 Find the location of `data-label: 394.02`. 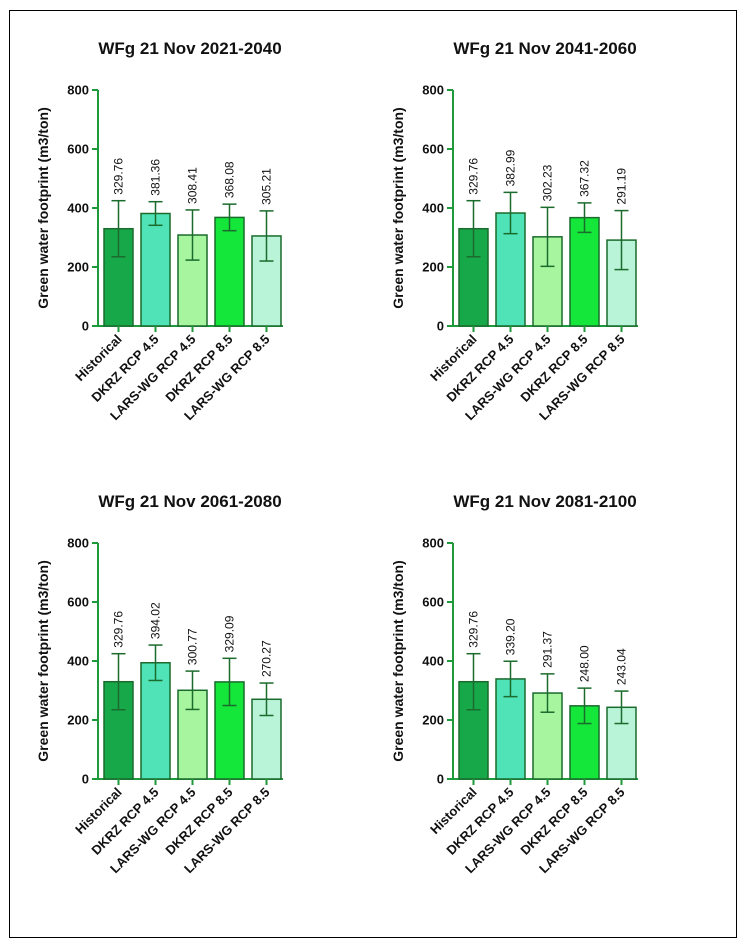

data-label: 394.02 is located at coordinates (156, 620).